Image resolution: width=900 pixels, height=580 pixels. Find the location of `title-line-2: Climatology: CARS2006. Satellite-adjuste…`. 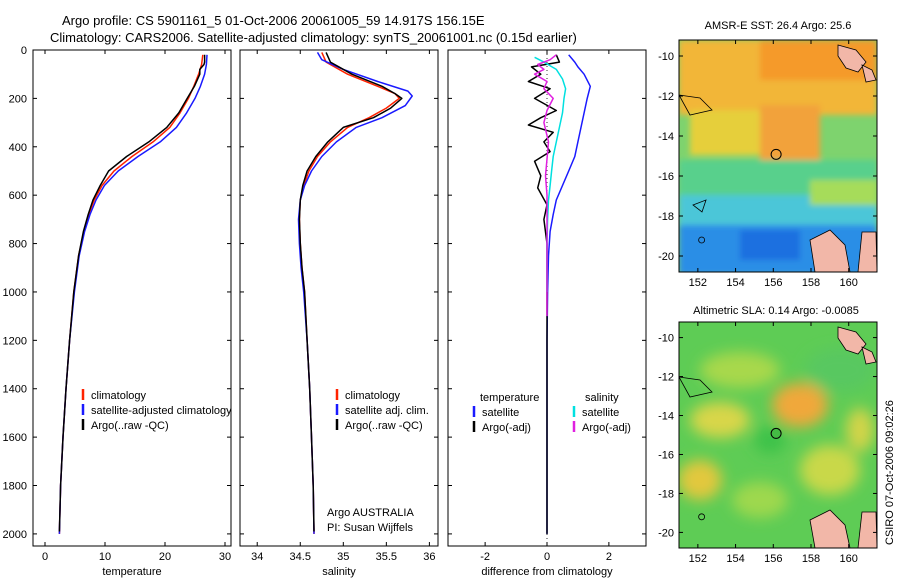

title-line-2: Climatology: CARS2006. Satellite-adjuste… is located at coordinates (313, 37).